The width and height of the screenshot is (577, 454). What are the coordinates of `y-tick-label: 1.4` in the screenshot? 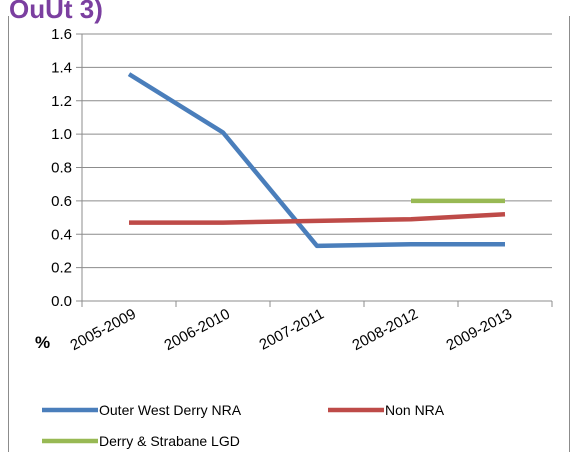 It's located at (61, 67).